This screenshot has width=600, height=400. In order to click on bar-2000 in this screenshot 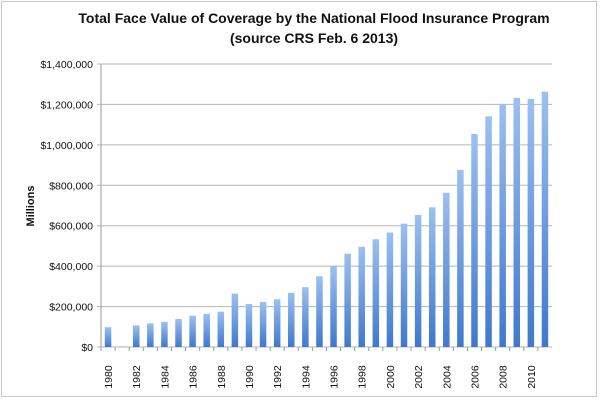, I will do `click(390, 289)`.